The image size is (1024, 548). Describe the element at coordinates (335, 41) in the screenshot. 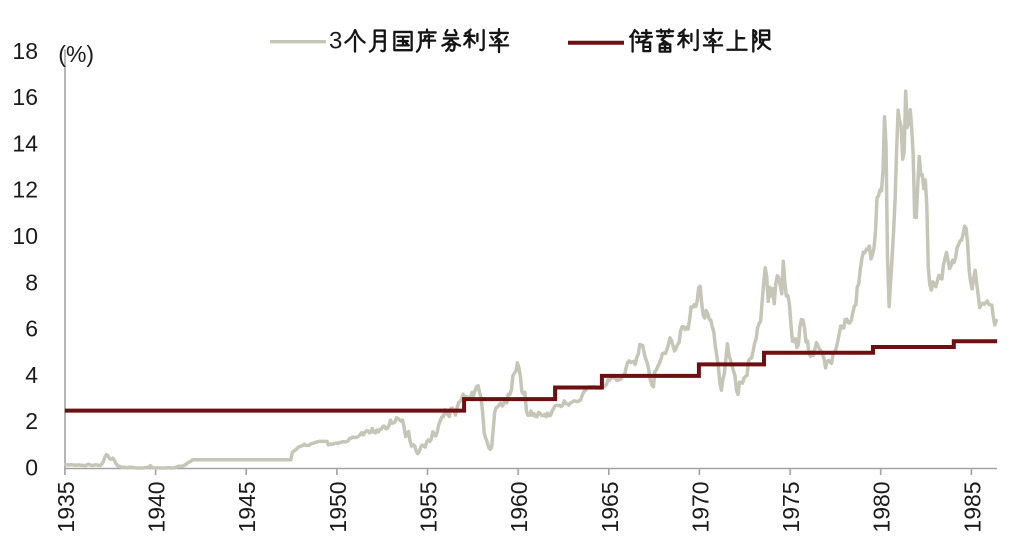

I see `svg-text: 3` at that location.